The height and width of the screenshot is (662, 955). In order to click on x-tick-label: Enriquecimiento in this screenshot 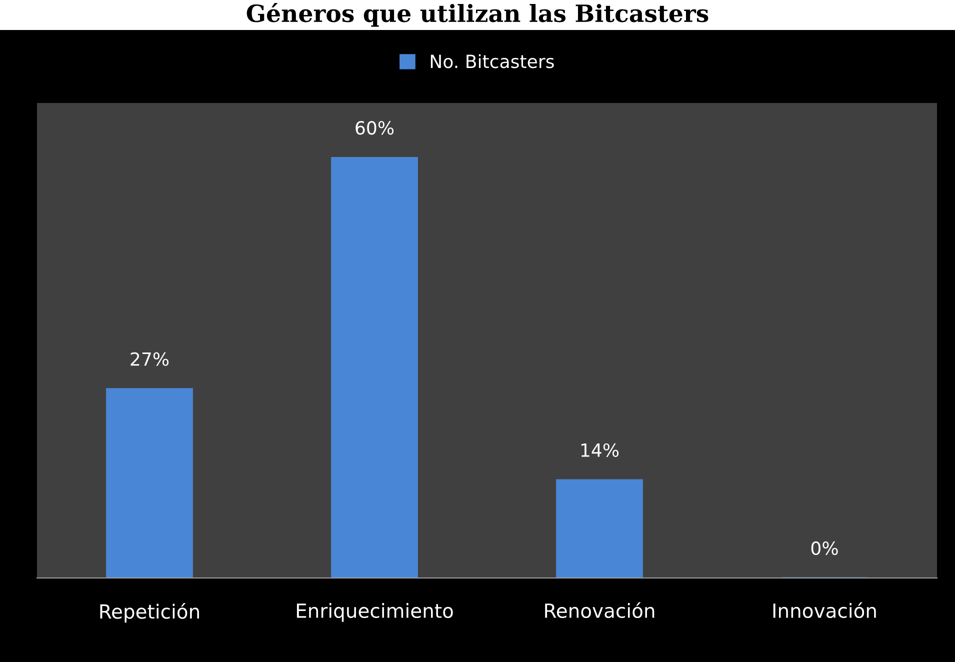, I will do `click(374, 612)`.